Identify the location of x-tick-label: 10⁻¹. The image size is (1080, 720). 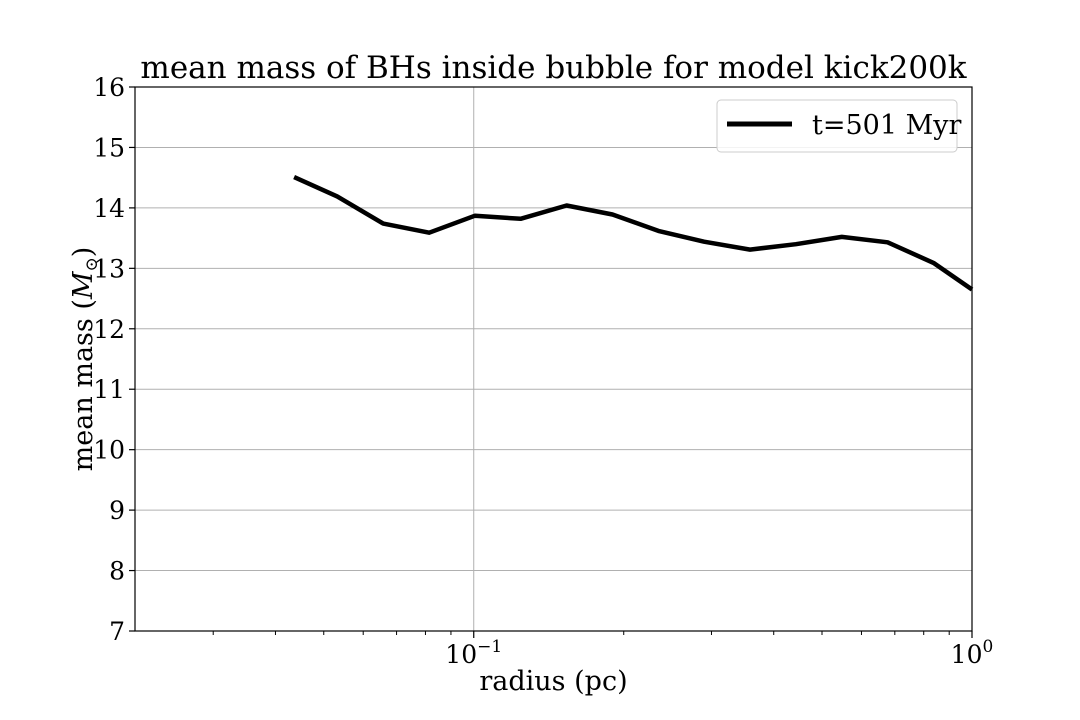
(473, 653).